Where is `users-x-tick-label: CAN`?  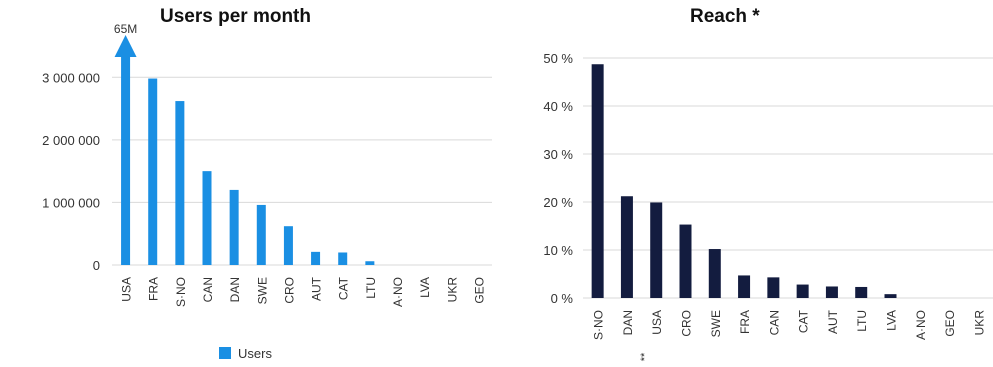
users-x-tick-label: CAN is located at coordinates (208, 289).